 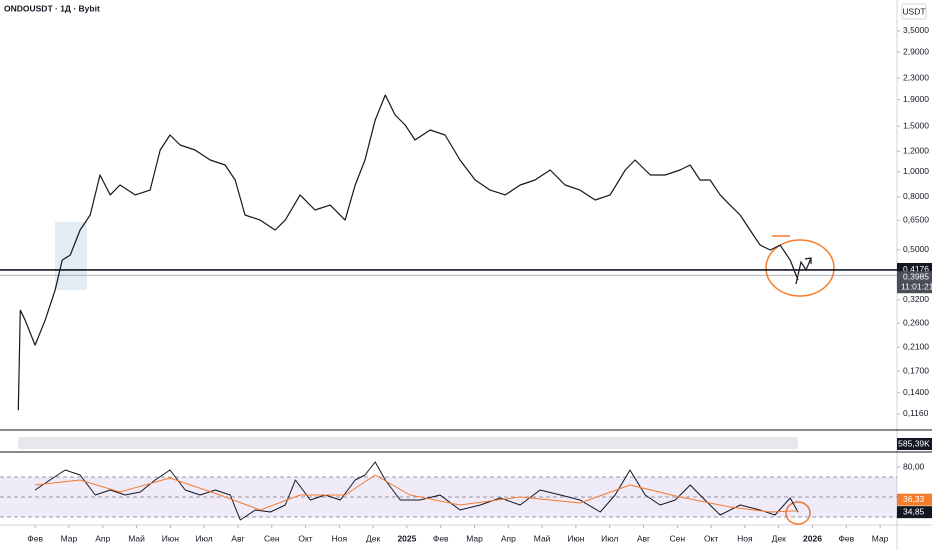 What do you see at coordinates (417, 493) in the screenshot?
I see `rsi-ma-line` at bounding box center [417, 493].